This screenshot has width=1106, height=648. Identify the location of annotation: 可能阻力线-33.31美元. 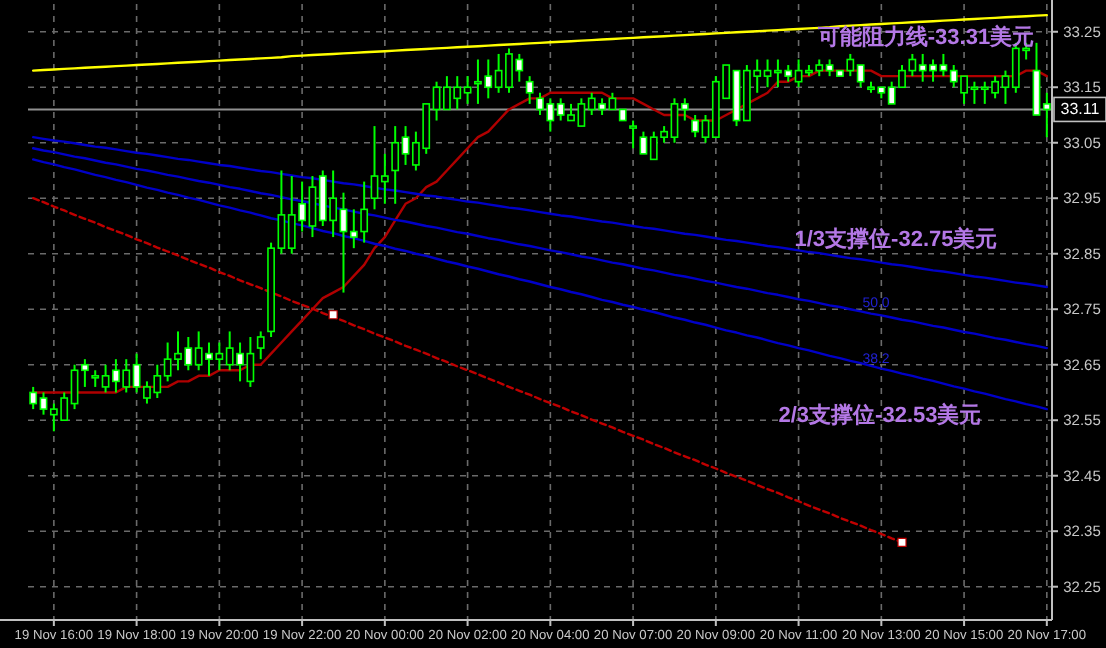
(925, 37).